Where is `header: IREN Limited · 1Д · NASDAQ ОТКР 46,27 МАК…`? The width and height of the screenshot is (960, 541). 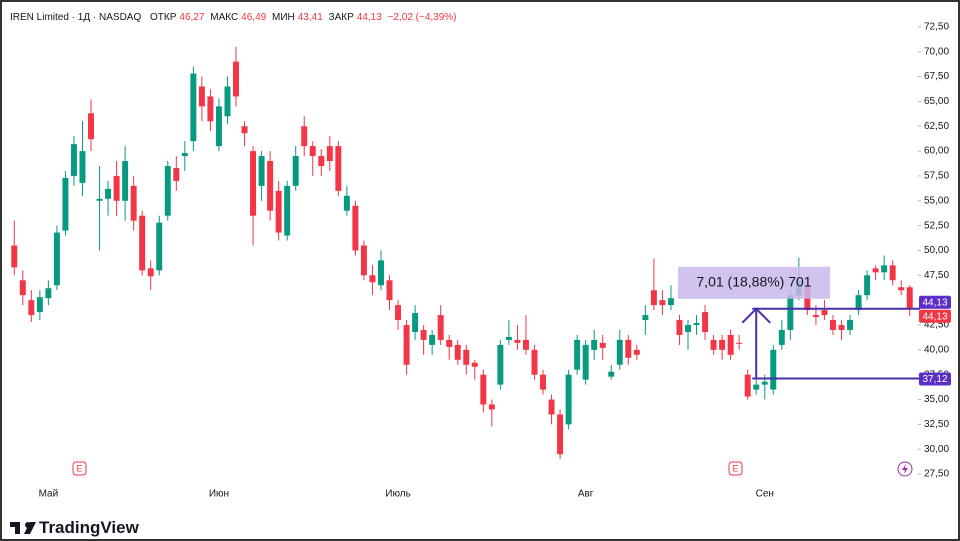
header: IREN Limited · 1Д · NASDAQ ОТКР 46,27 МАК… is located at coordinates (233, 17).